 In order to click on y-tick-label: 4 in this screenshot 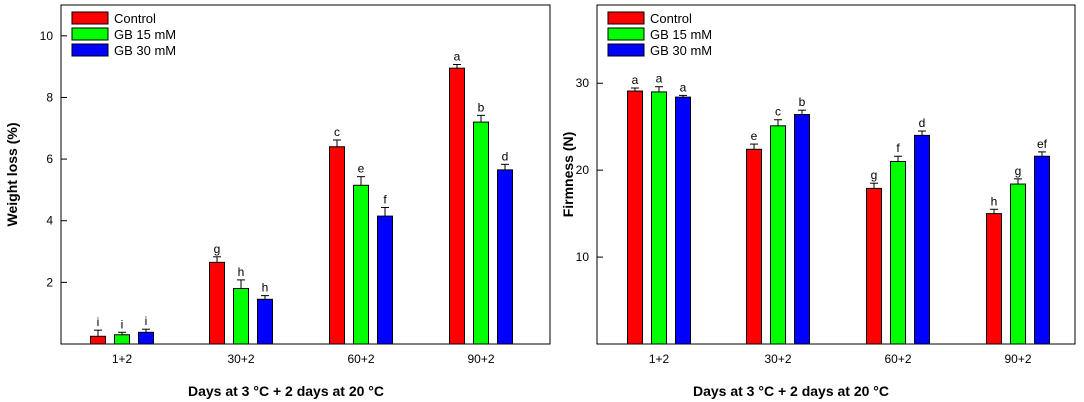, I will do `click(49, 221)`.